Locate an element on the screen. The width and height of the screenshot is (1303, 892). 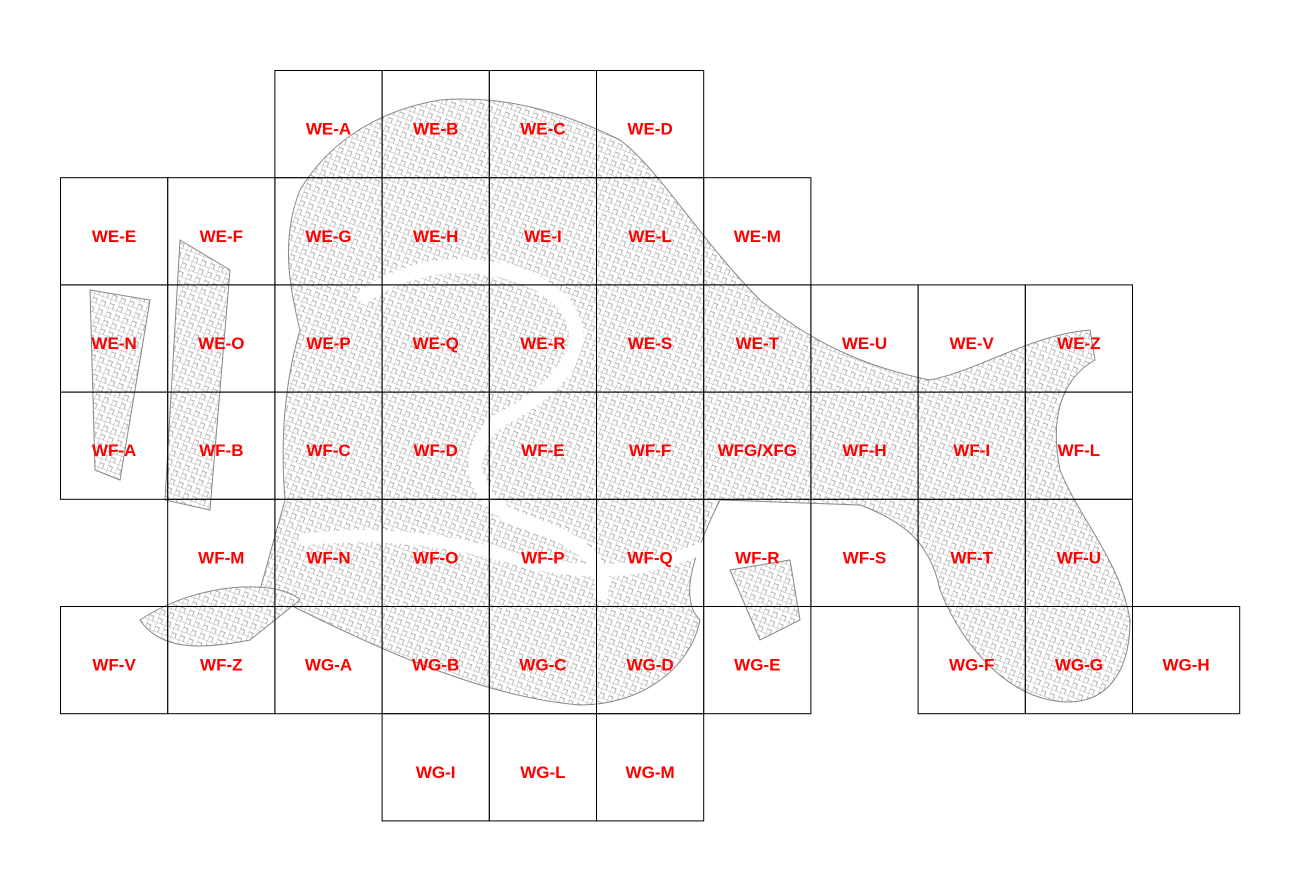
tile-label: WG-A is located at coordinates (328, 665).